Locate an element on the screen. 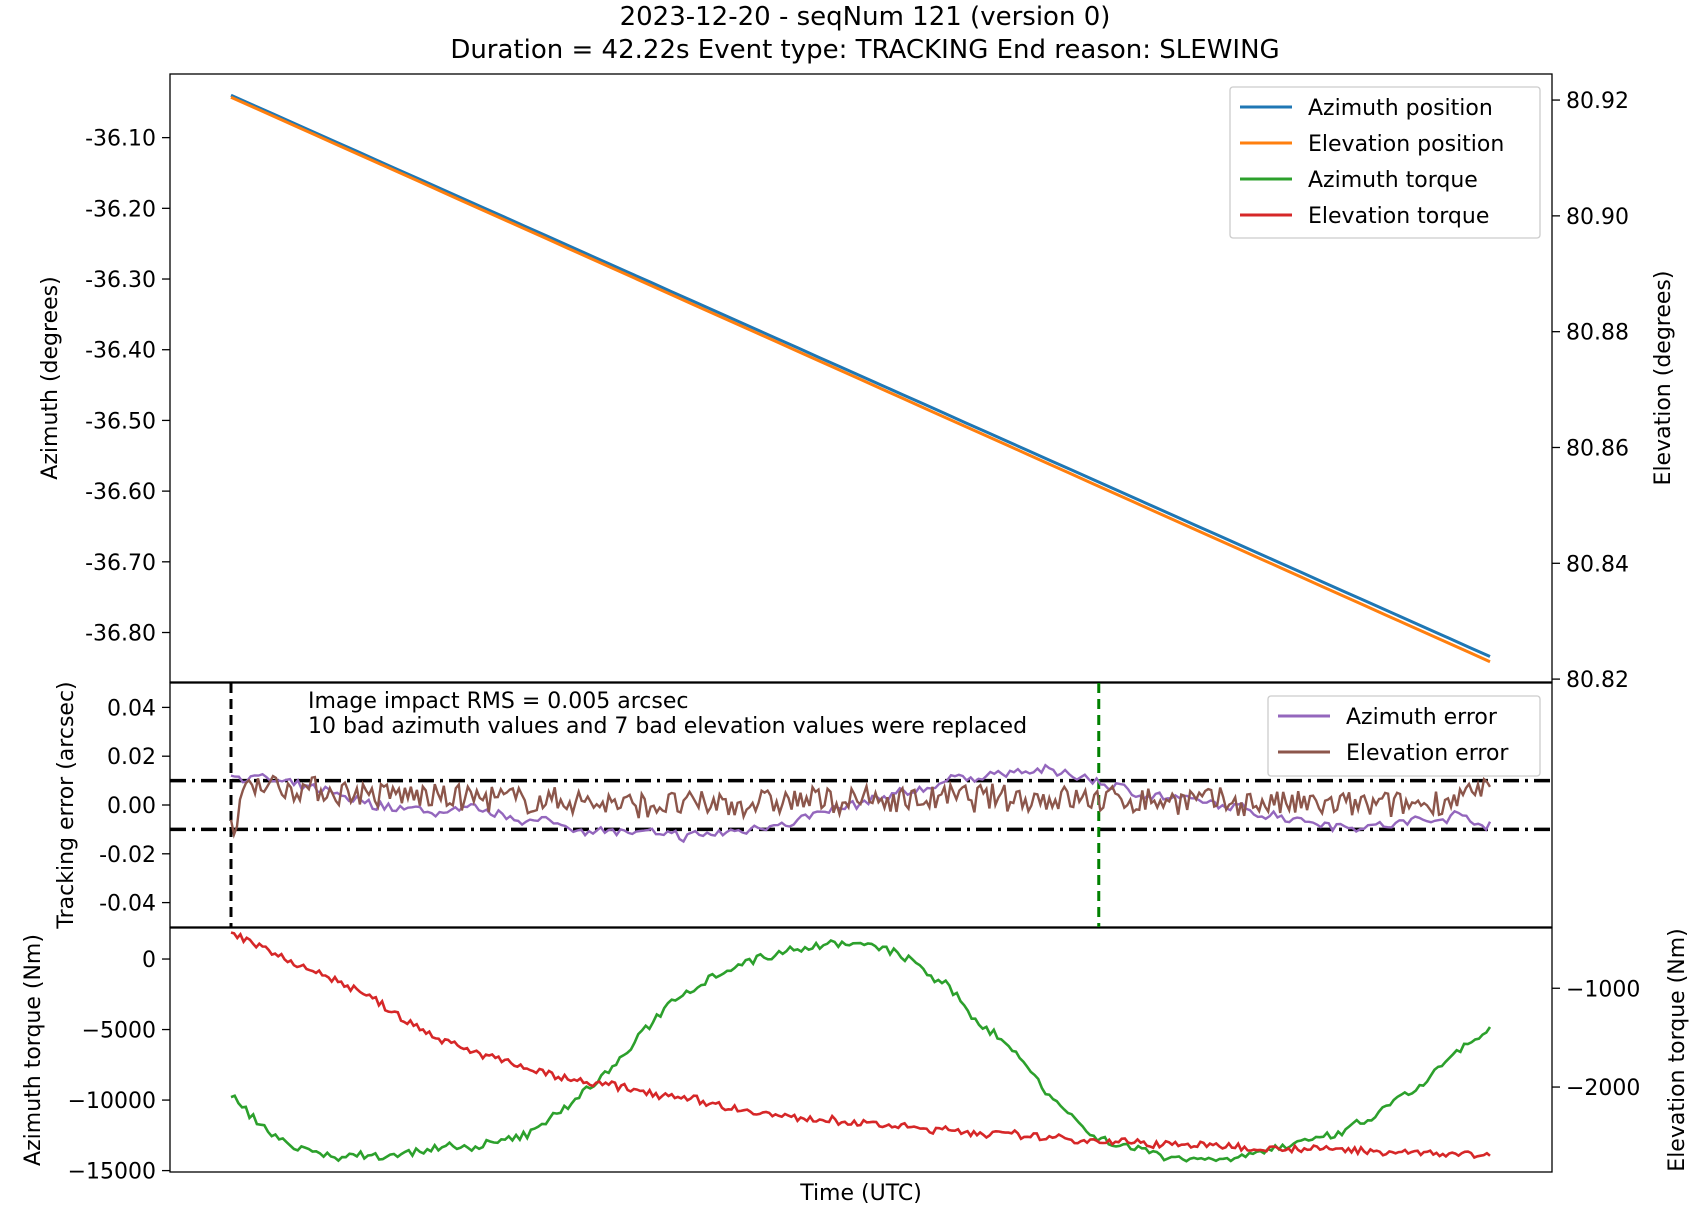  legend-label-elevation-error: Elevation error is located at coordinates (1427, 753).